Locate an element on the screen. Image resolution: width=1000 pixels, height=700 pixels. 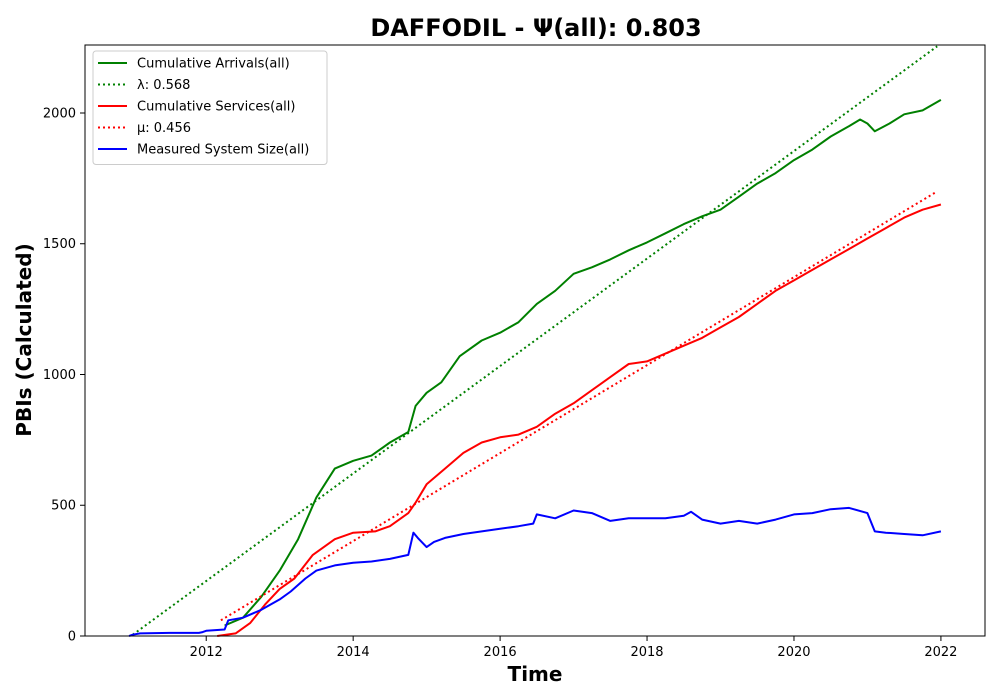
x-tick-label: 2012 is located at coordinates (206, 652).